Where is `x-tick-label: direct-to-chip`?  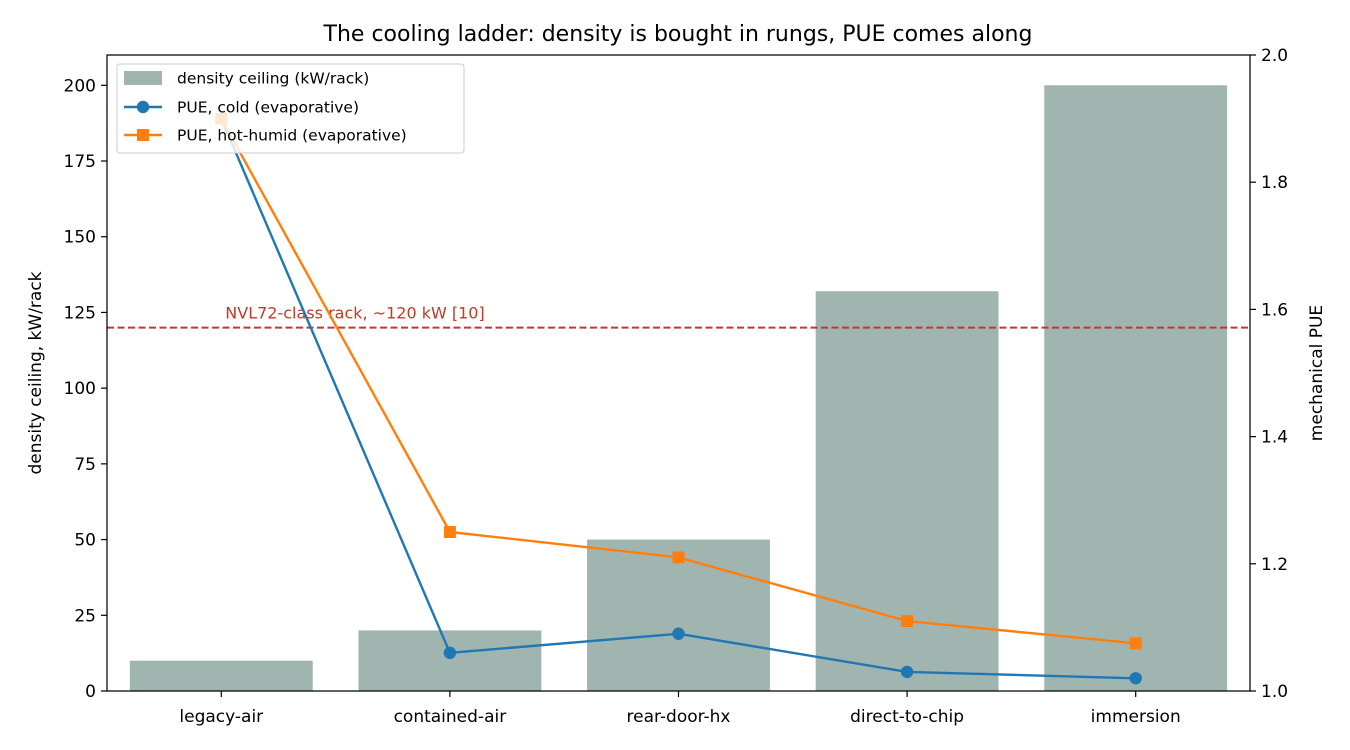 x-tick-label: direct-to-chip is located at coordinates (907, 717).